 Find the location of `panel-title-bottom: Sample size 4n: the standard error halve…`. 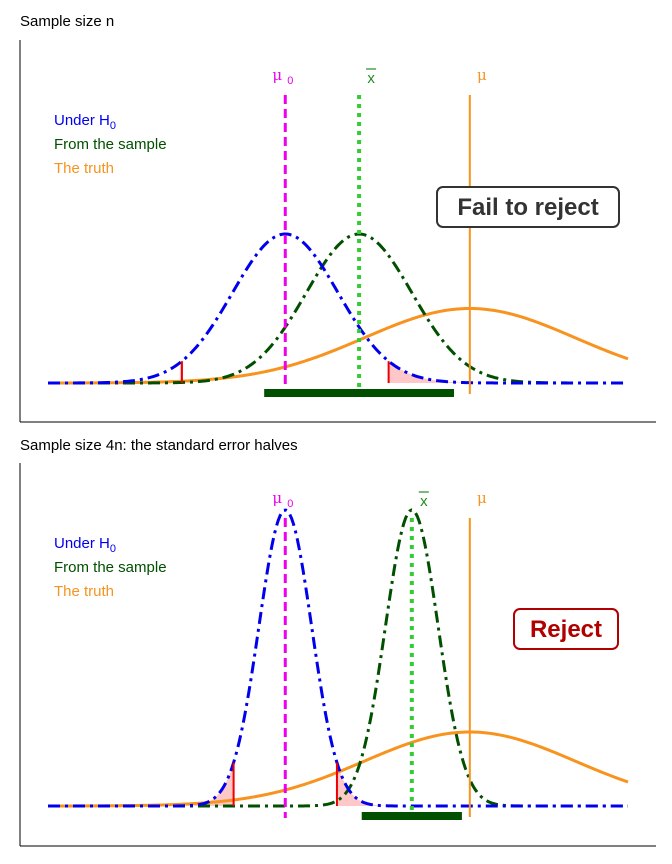

panel-title-bottom: Sample size 4n: the standard error halve… is located at coordinates (159, 445).